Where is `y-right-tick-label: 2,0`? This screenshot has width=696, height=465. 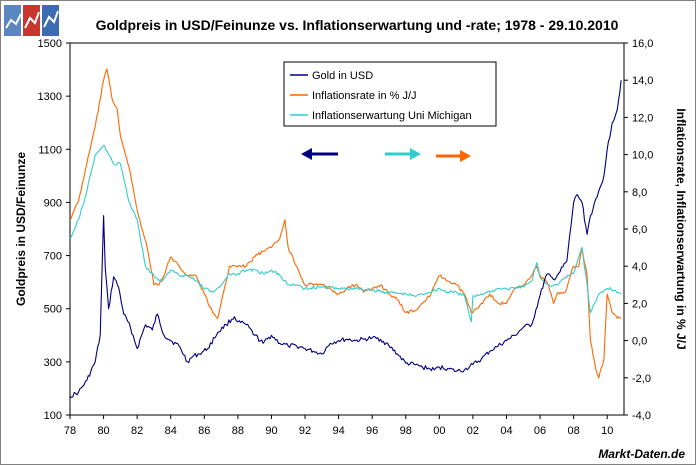 y-right-tick-label: 2,0 is located at coordinates (639, 304).